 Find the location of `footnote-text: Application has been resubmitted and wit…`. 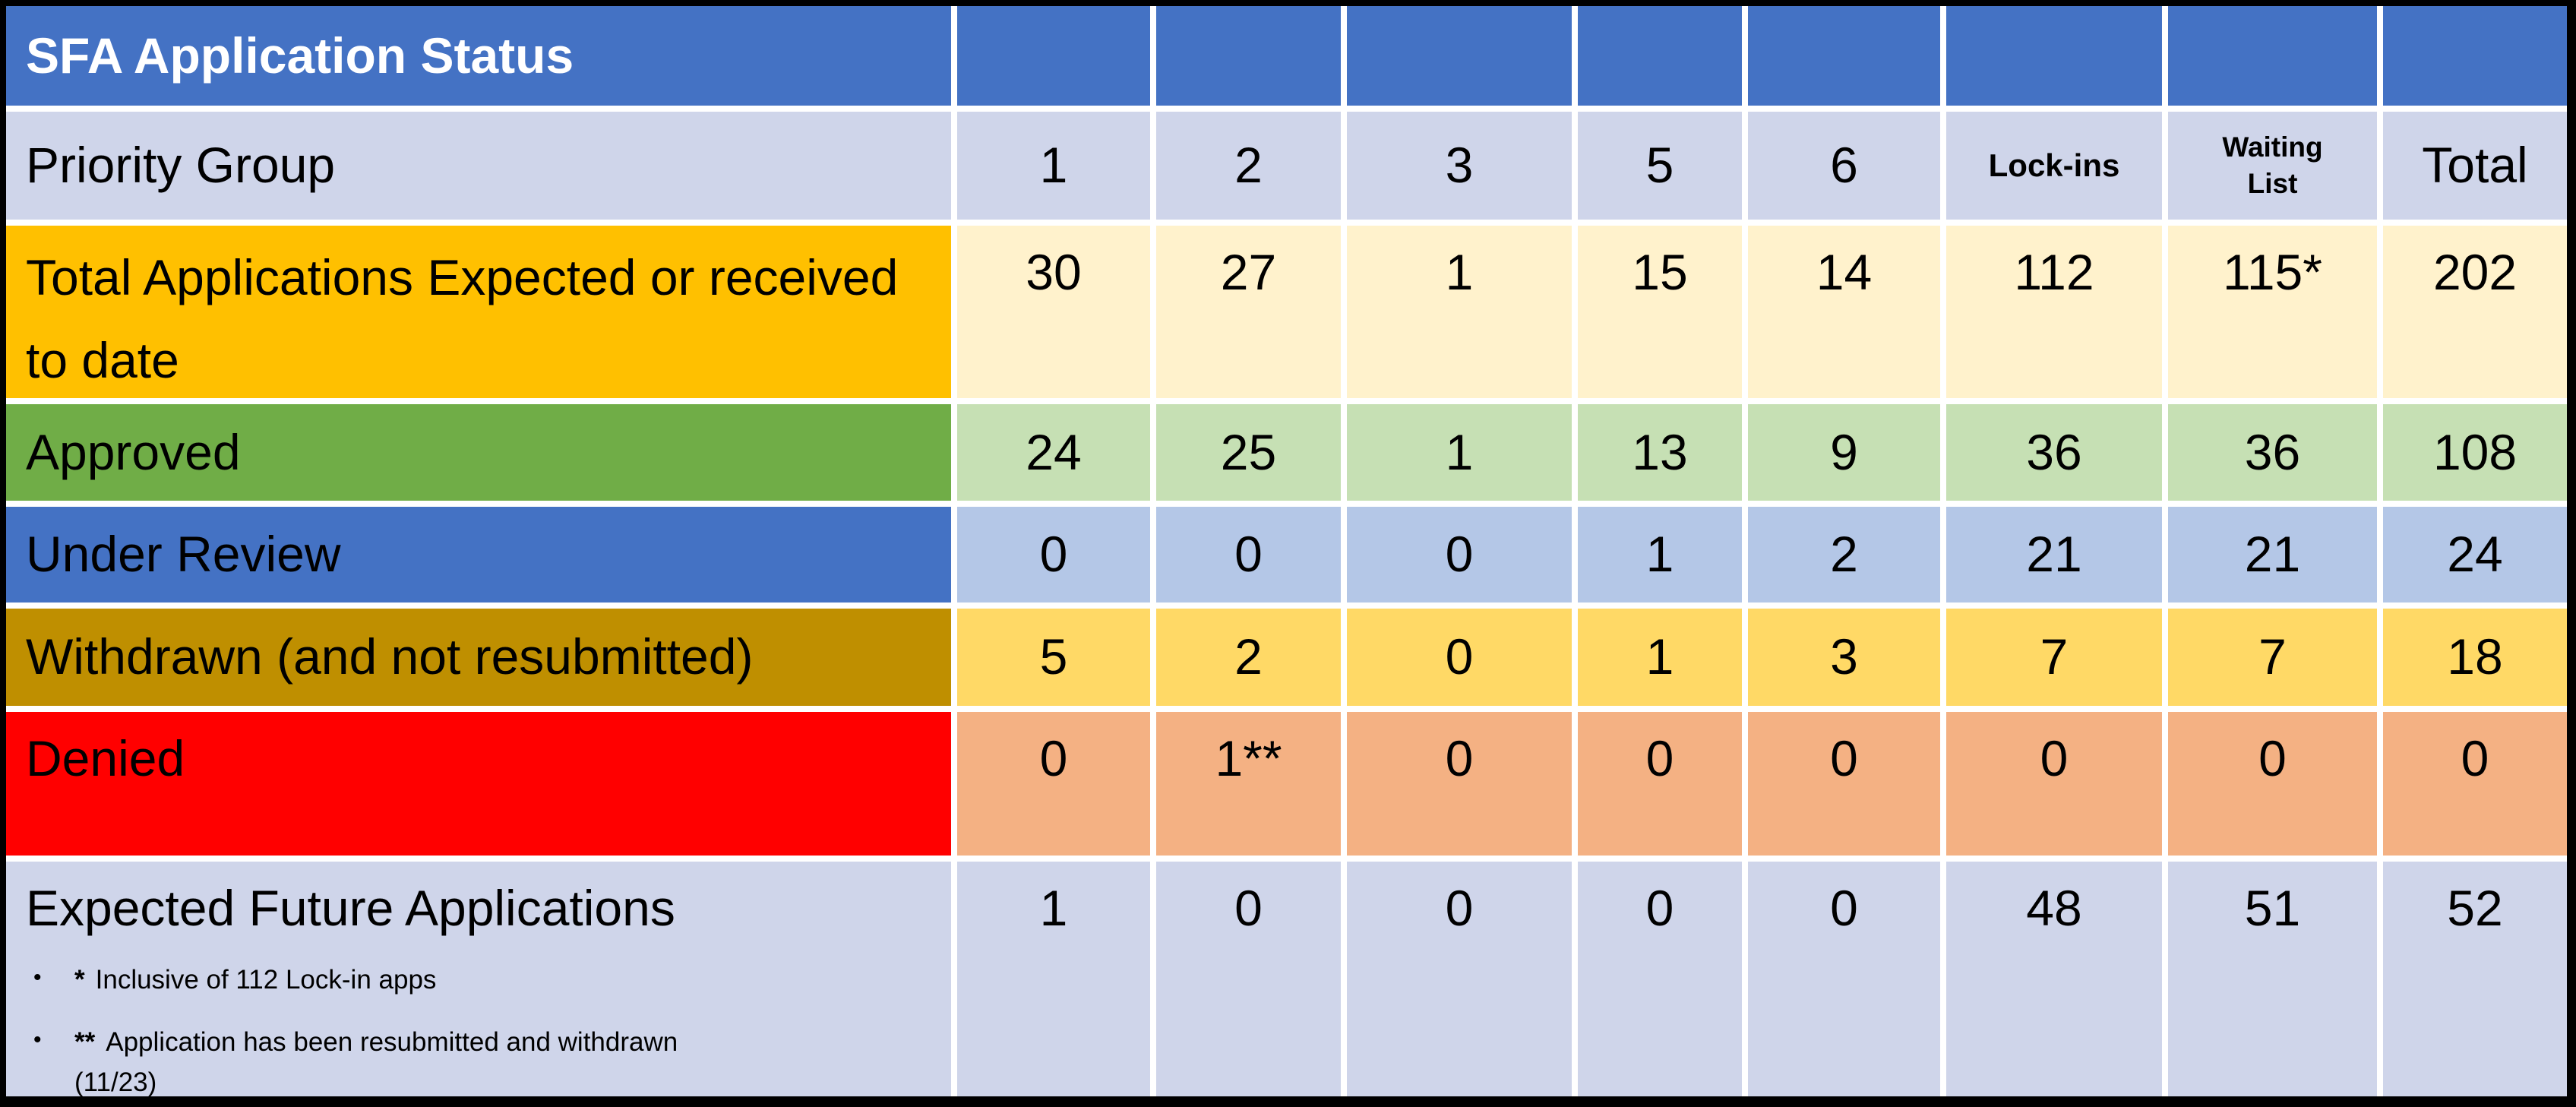

footnote-text: Application has been resubmitted and wit… is located at coordinates (376, 1061).